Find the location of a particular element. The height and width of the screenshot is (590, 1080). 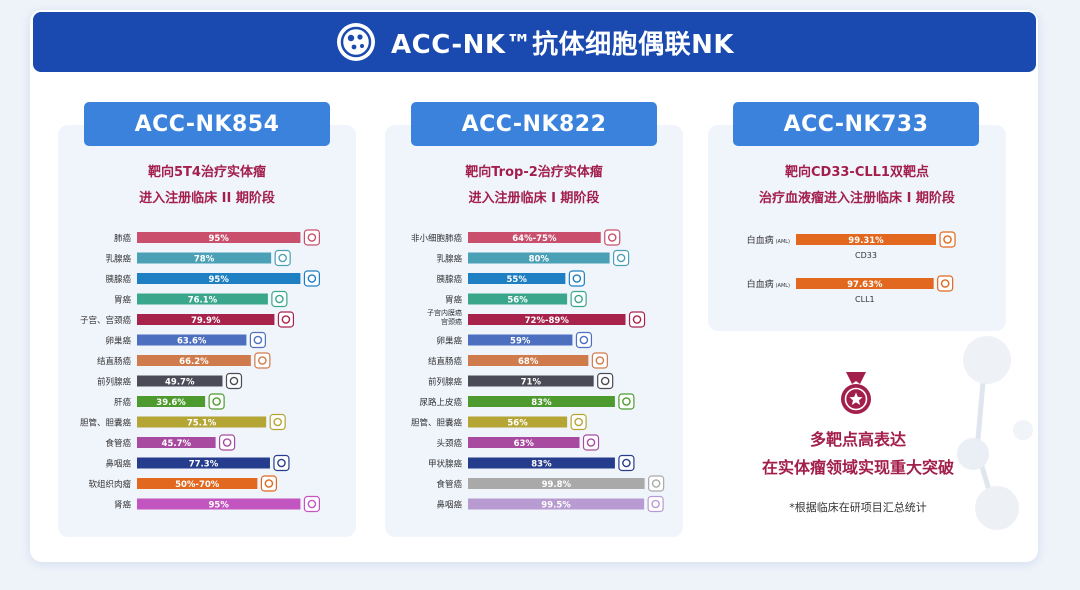

bladder-icon is located at coordinates (626, 401).